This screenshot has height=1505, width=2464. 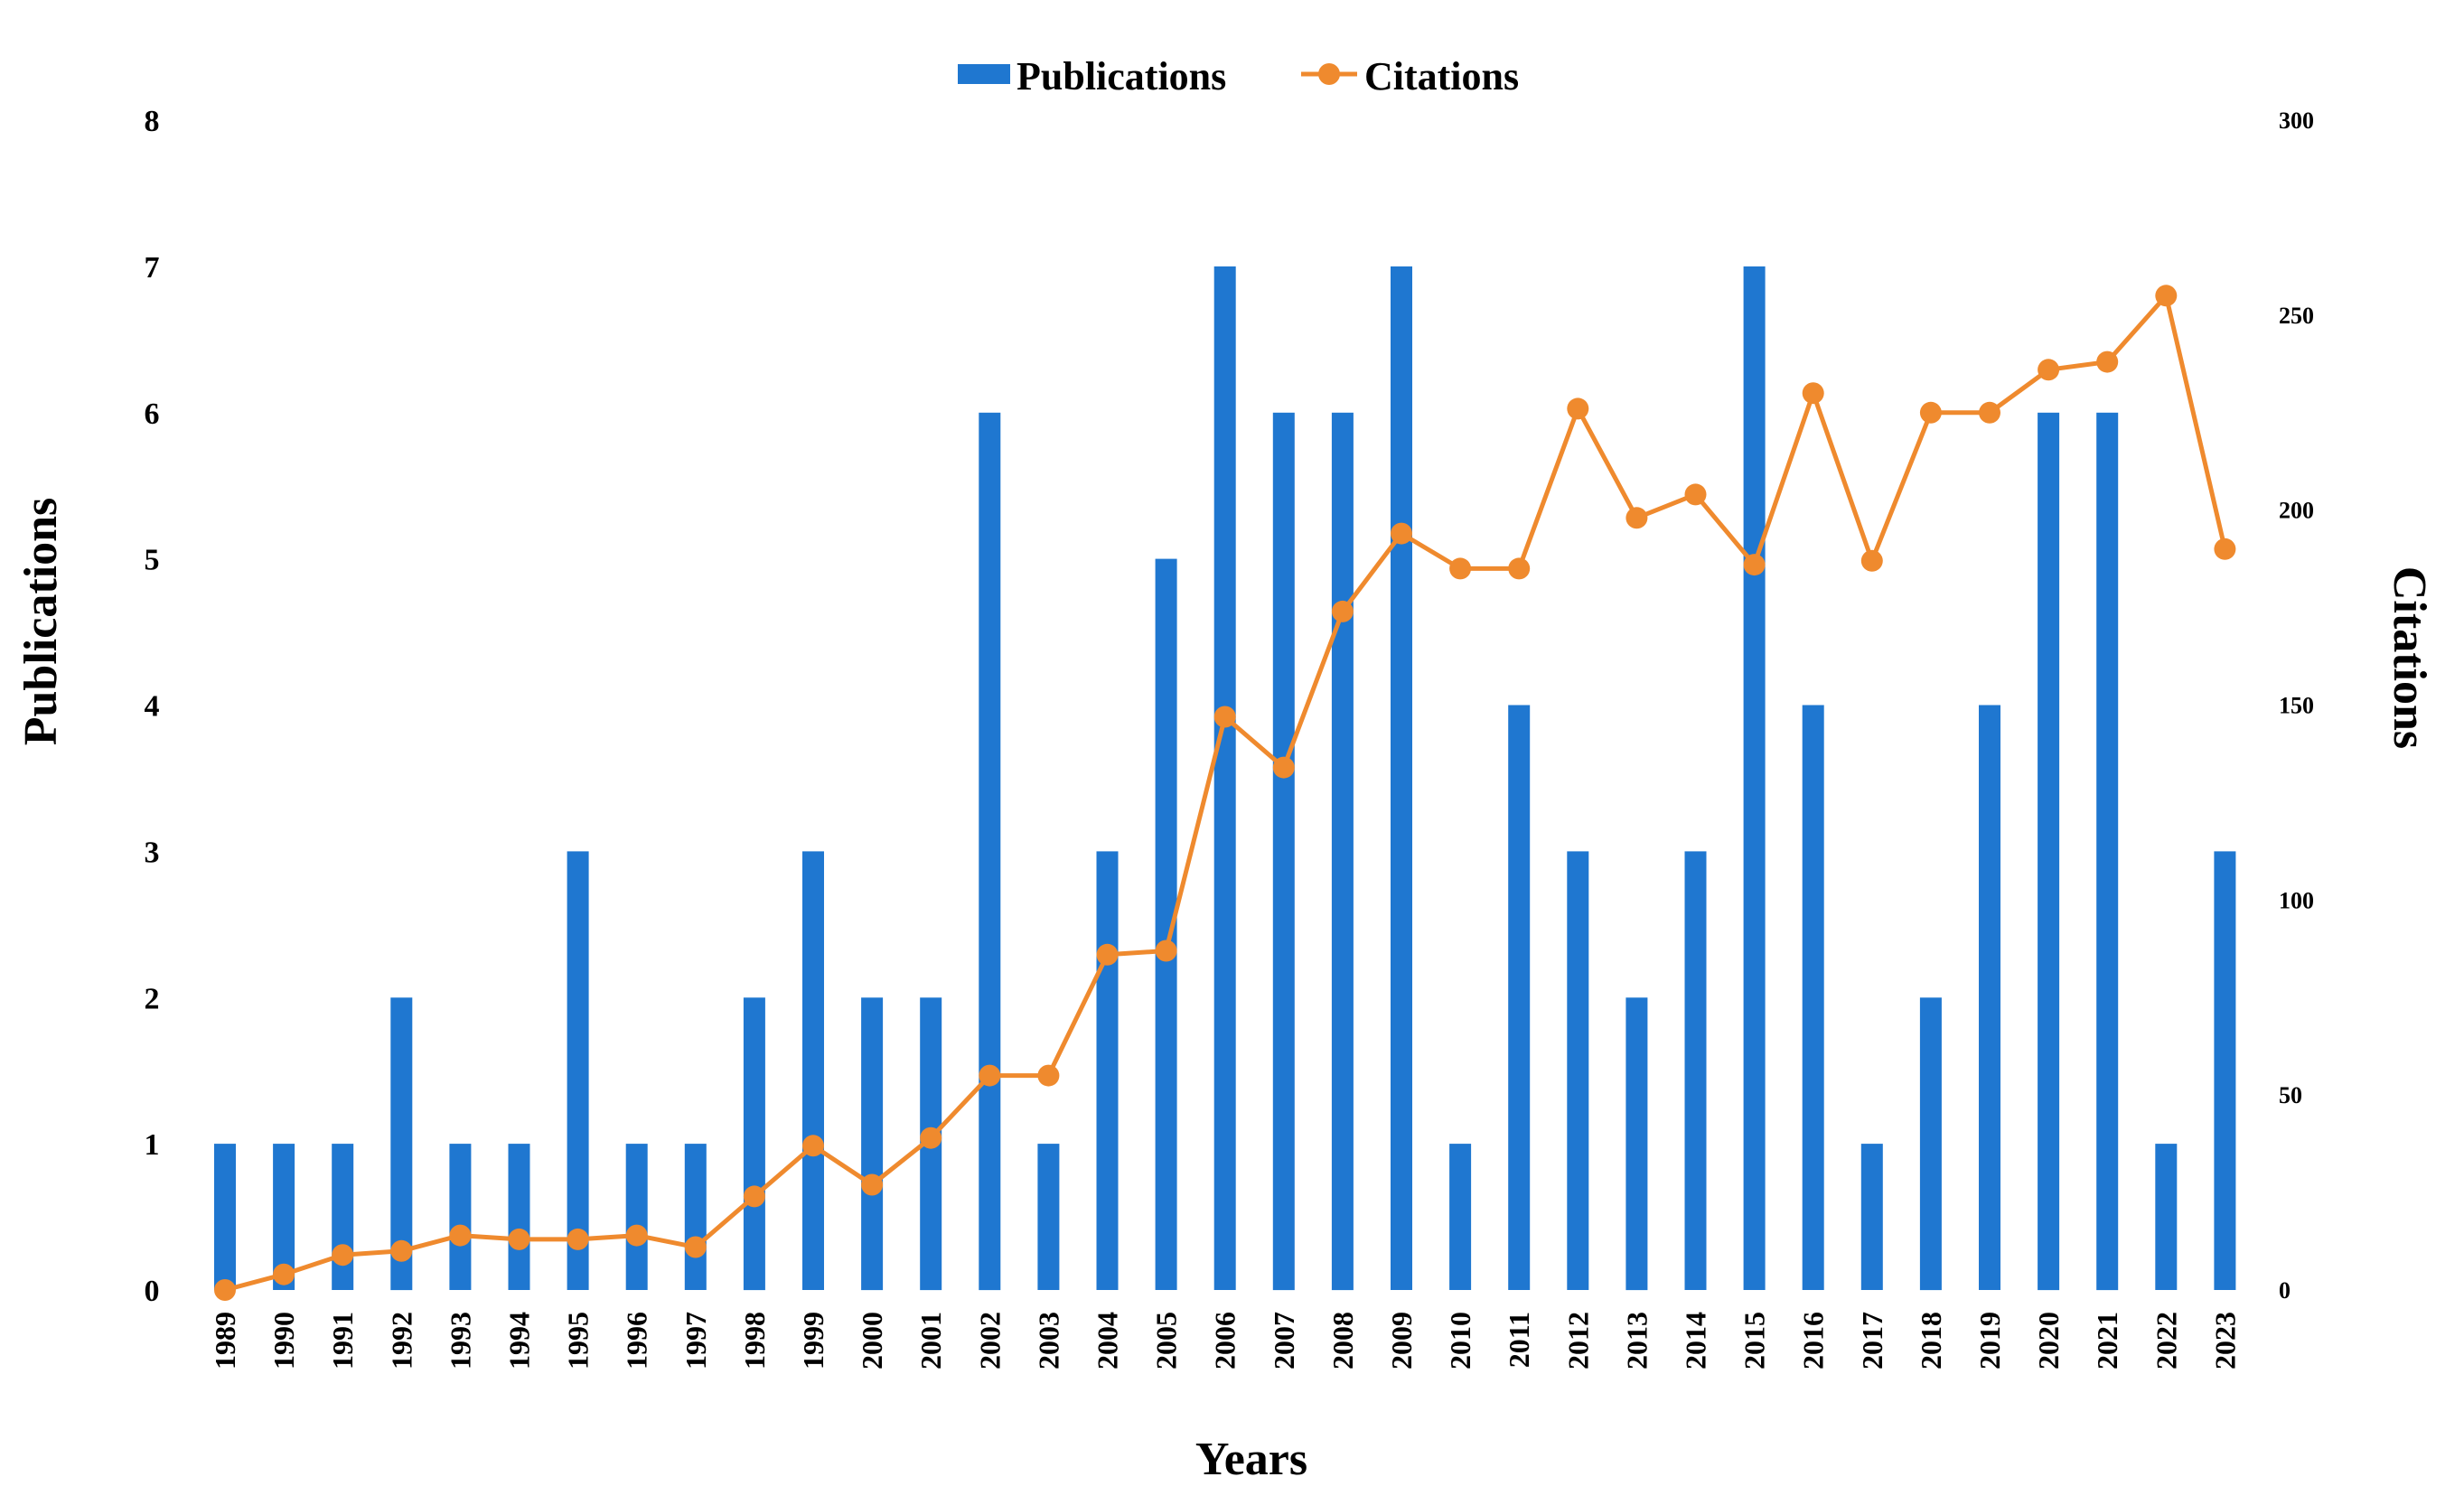 What do you see at coordinates (2296, 121) in the screenshot?
I see `right-tick-label: 300` at bounding box center [2296, 121].